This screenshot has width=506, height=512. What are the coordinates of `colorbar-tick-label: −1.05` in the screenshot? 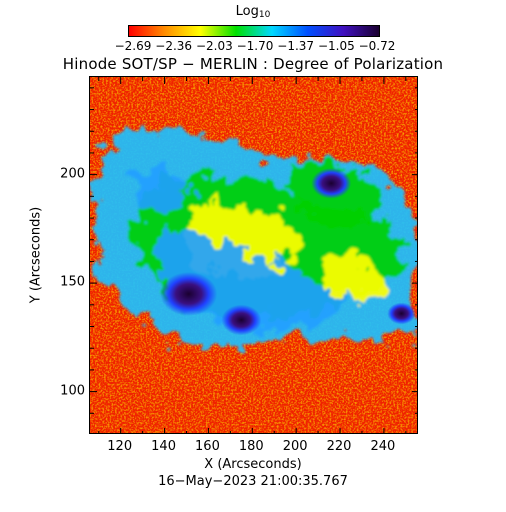 It's located at (336, 46).